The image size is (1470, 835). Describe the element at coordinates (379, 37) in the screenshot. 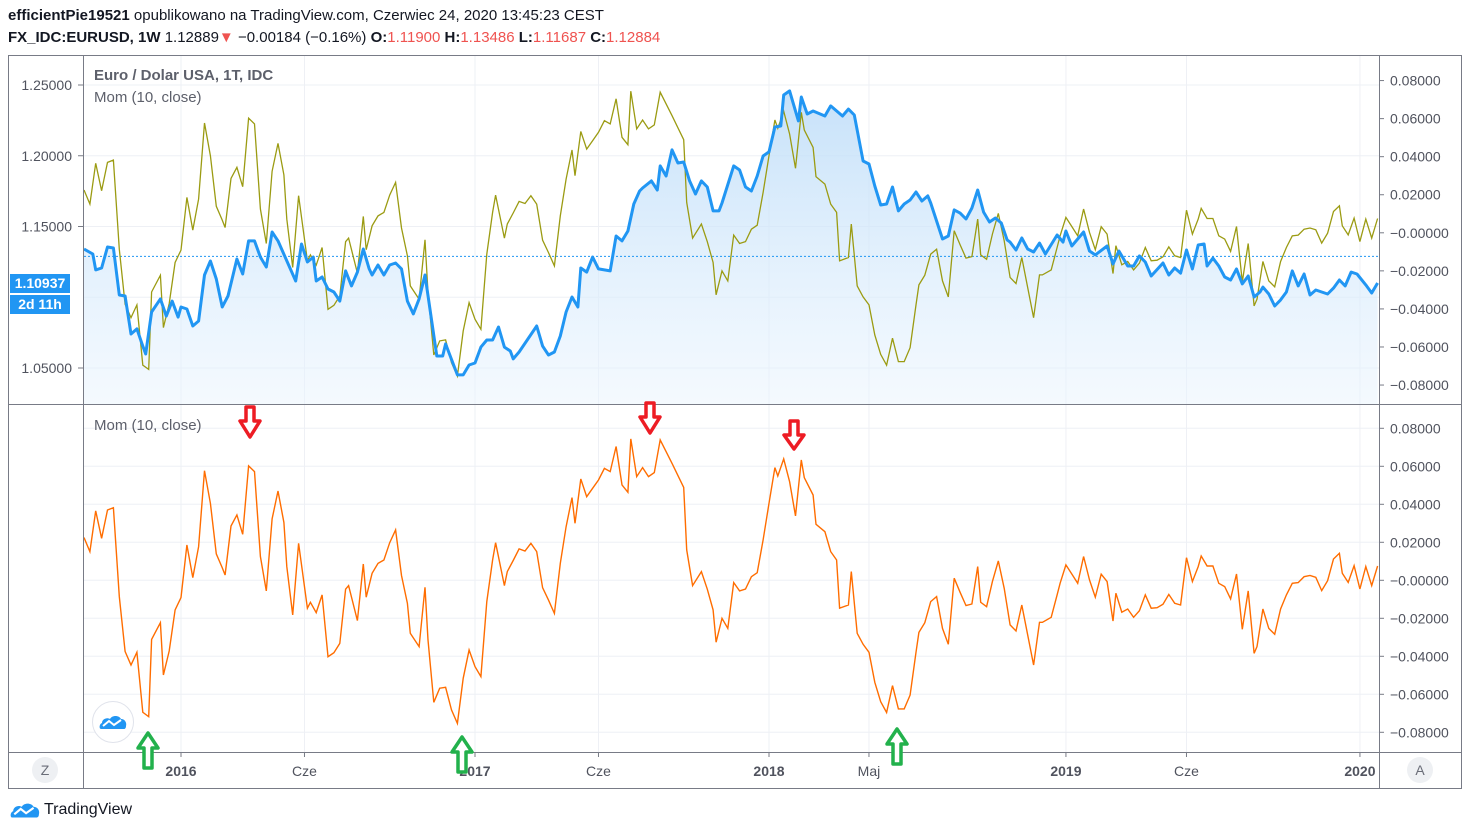

I see `open-label: O:` at that location.